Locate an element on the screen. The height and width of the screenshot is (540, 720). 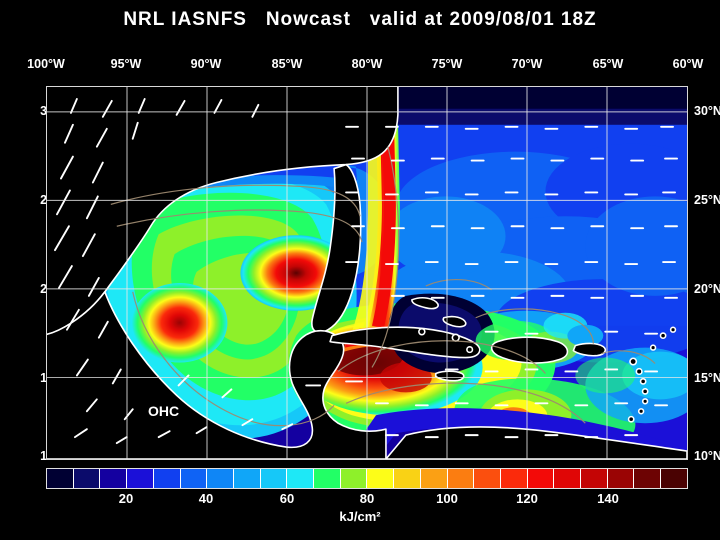
colorbar-tick-140: 140 is located at coordinates (608, 498).